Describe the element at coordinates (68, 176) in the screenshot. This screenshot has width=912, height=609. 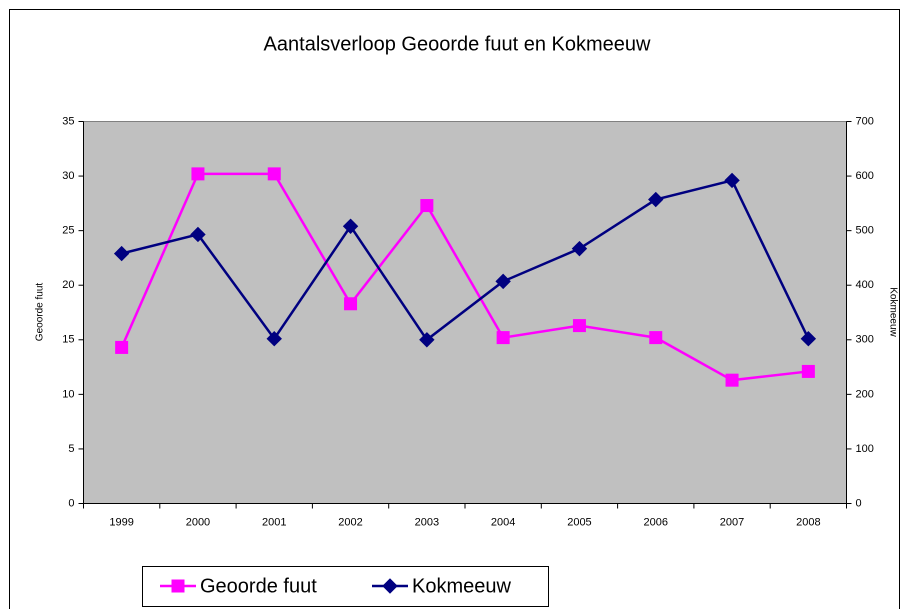
I see `y-tick-label: 30` at that location.